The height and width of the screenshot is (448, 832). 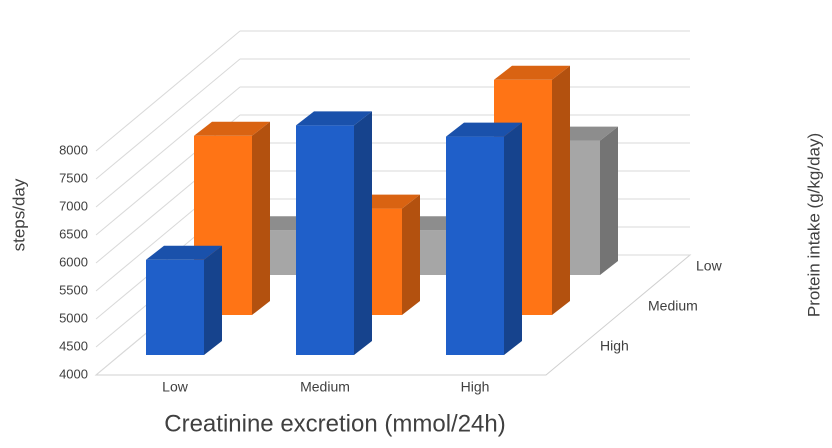 What do you see at coordinates (18, 214) in the screenshot?
I see `y-axis-label: steps/day` at bounding box center [18, 214].